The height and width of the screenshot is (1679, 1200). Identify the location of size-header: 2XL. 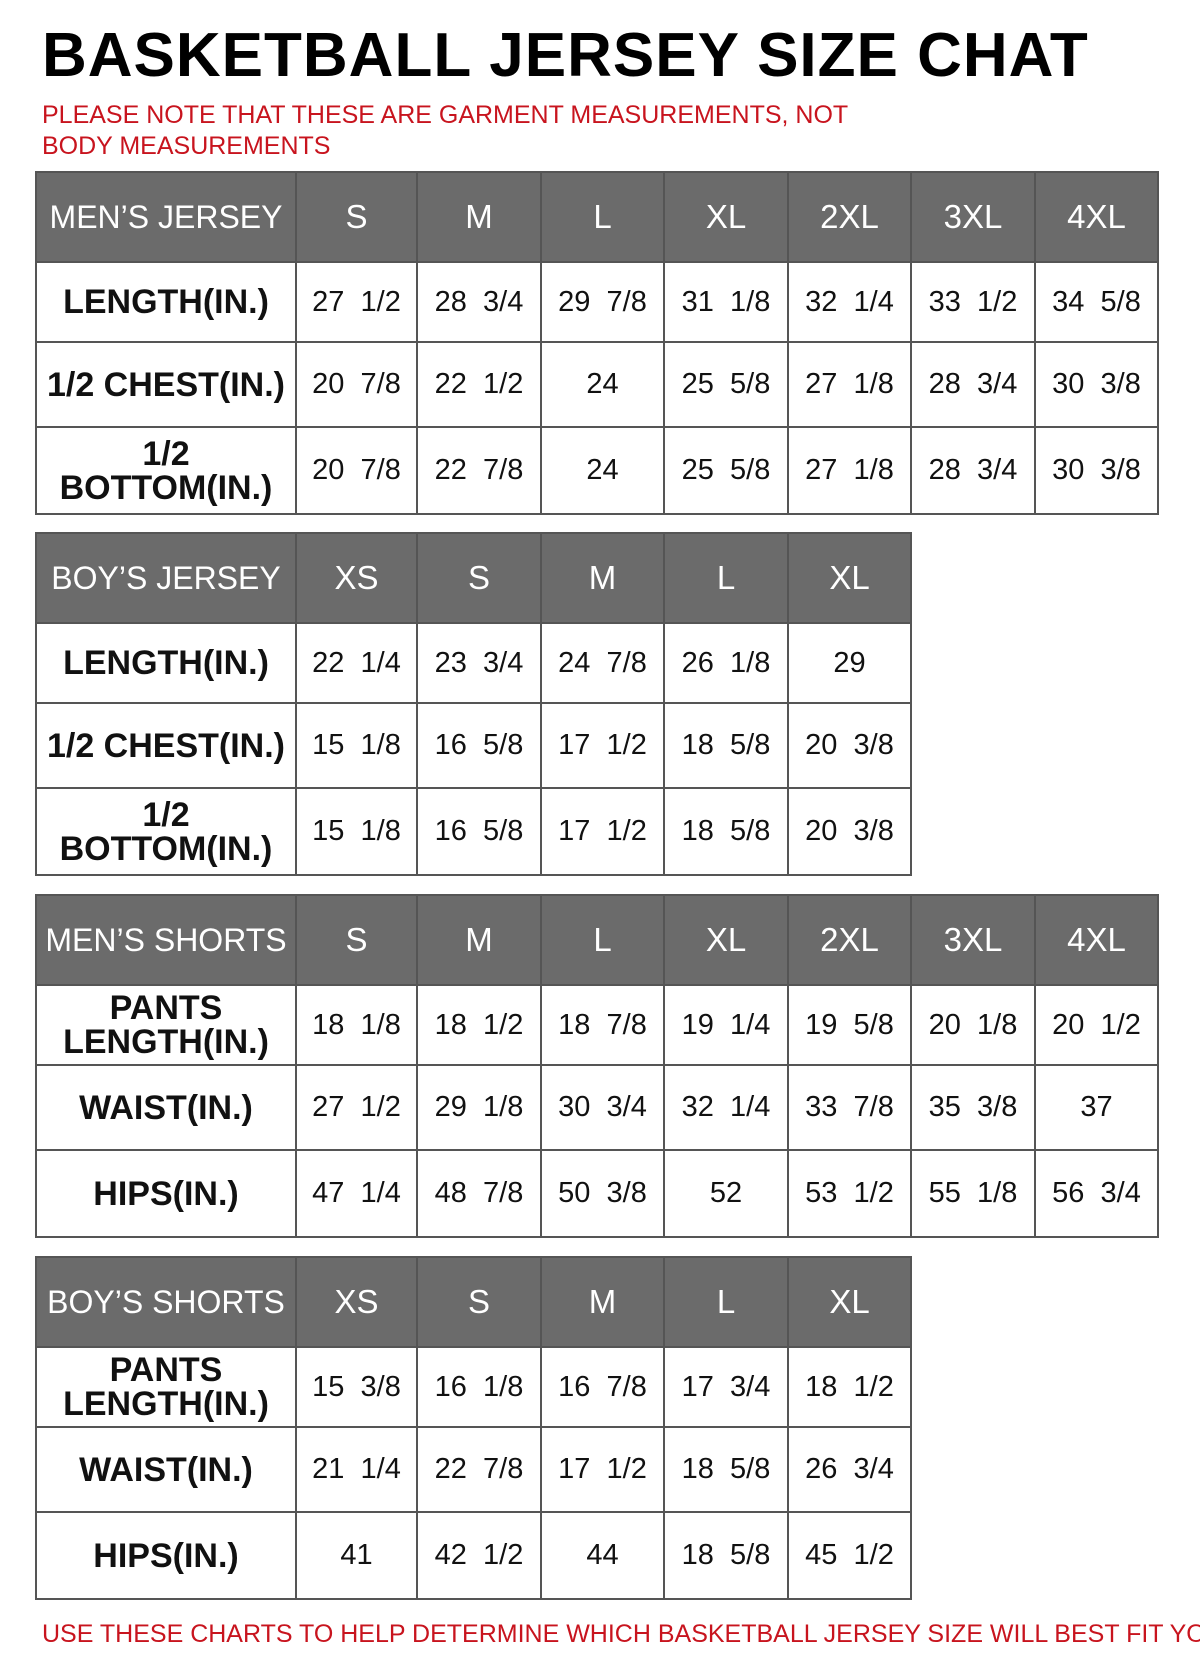
(849, 217).